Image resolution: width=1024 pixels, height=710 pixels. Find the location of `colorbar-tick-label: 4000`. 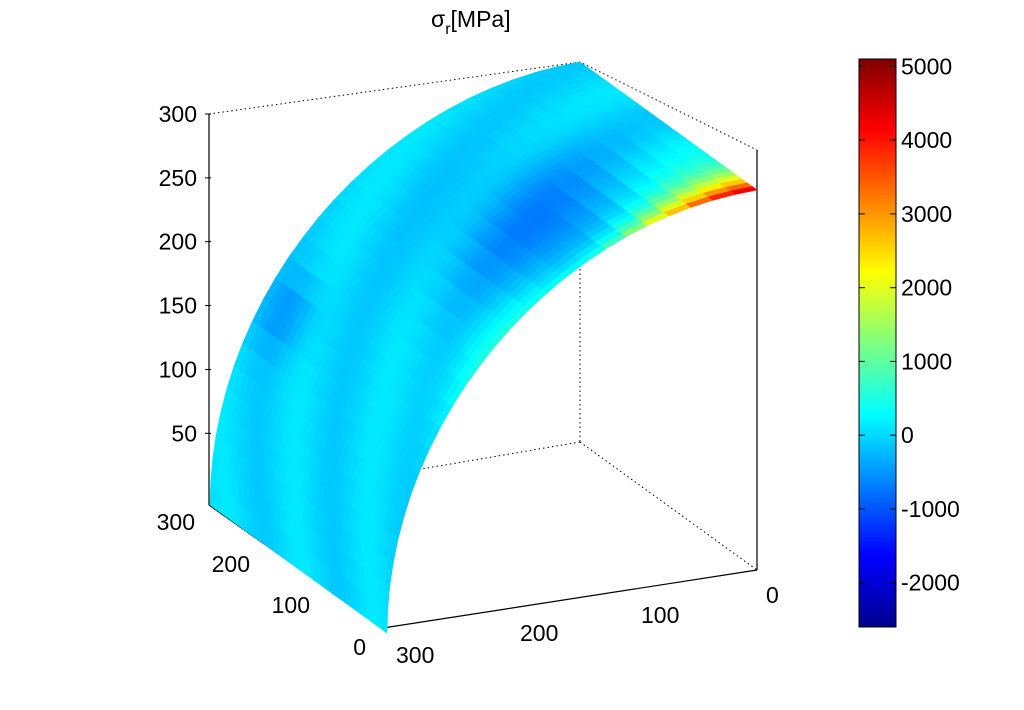

colorbar-tick-label: 4000 is located at coordinates (926, 140).